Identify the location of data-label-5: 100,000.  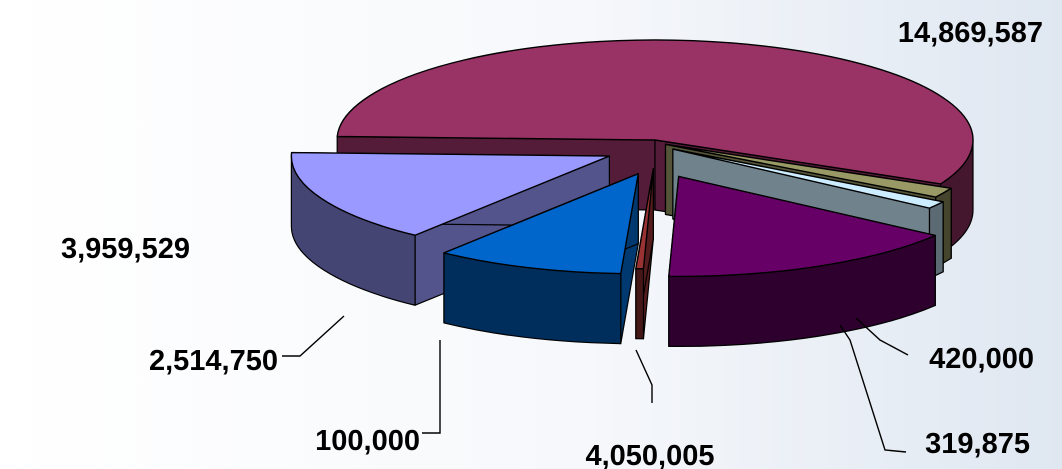
(367, 441).